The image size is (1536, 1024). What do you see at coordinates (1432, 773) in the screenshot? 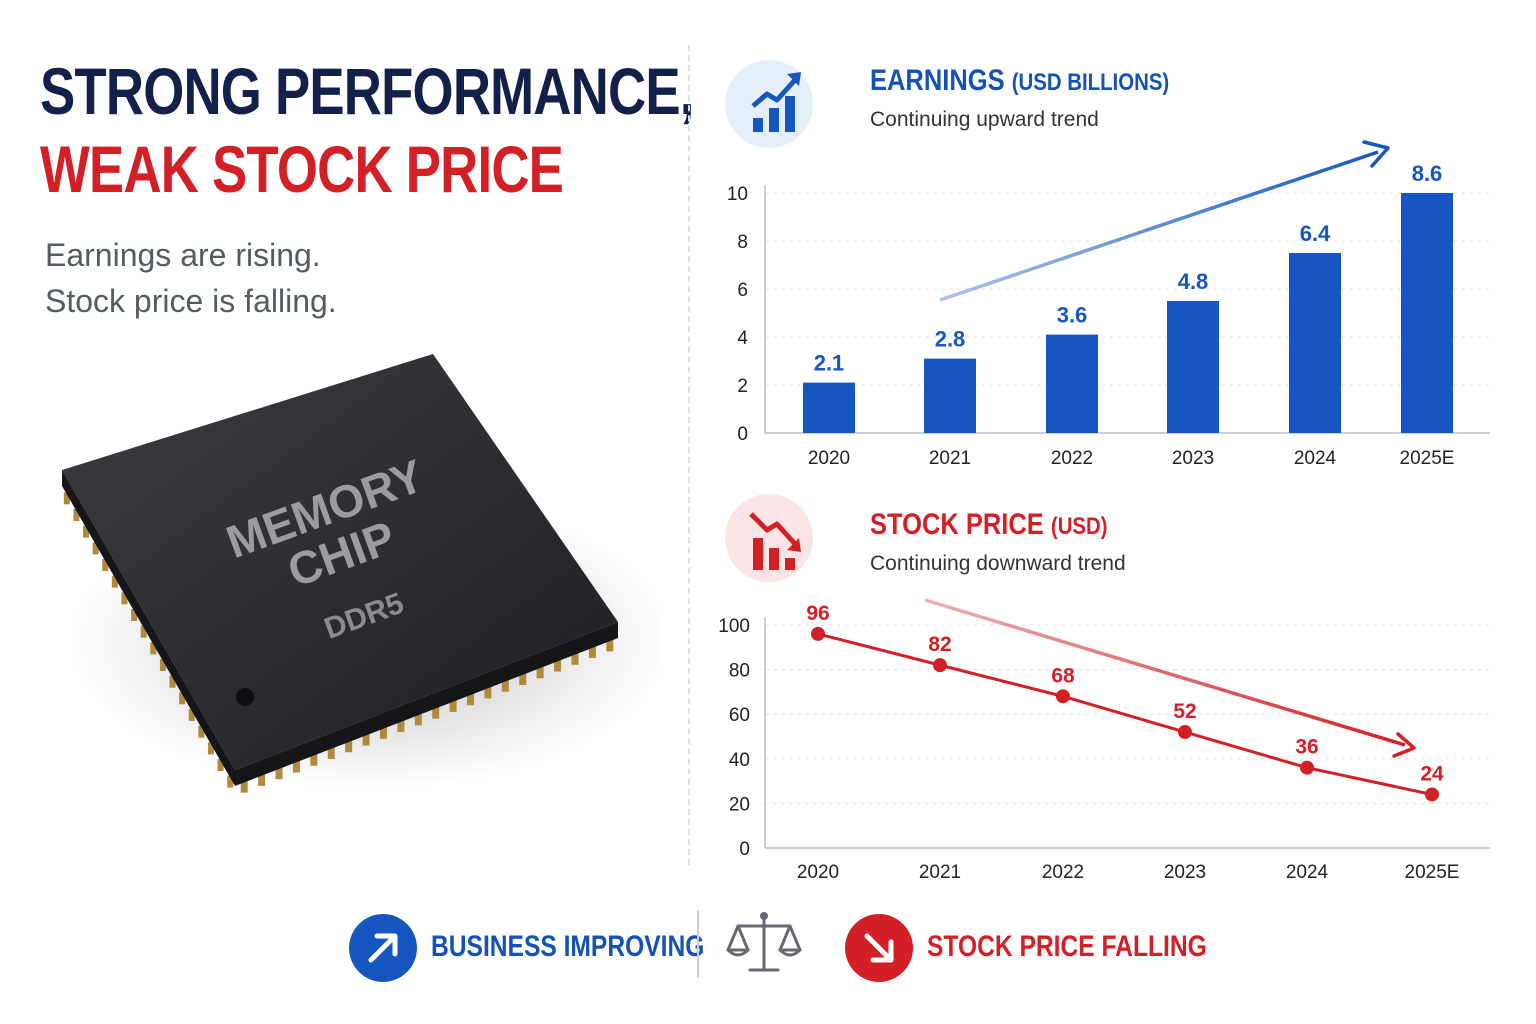
I see `stock-data-label: 24` at bounding box center [1432, 773].